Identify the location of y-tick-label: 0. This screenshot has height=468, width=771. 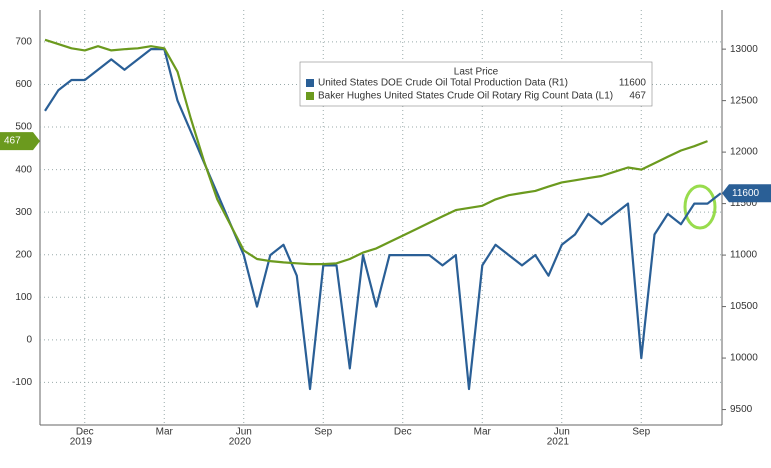
(29, 340).